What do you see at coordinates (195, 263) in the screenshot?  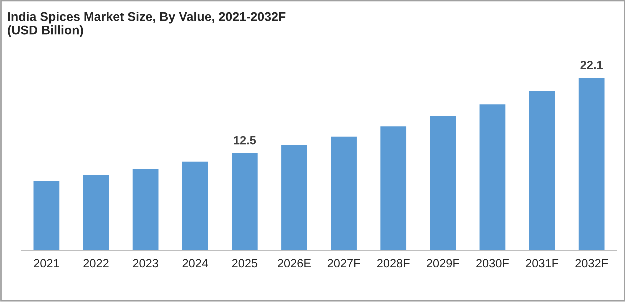 I see `x-tick-label: 2024` at bounding box center [195, 263].